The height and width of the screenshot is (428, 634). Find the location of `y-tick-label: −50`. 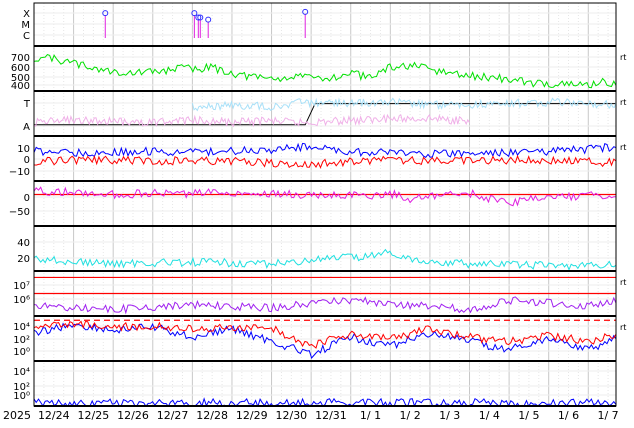

y-tick-label: −50 is located at coordinates (19, 212).